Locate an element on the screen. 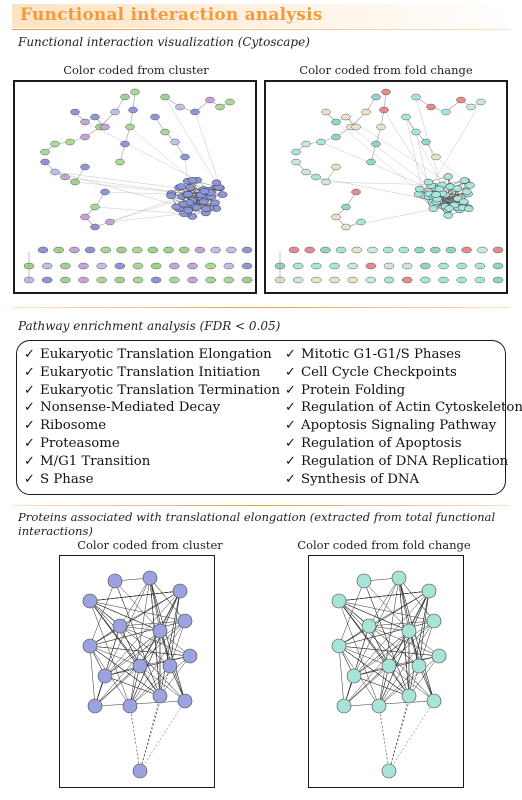 The image size is (522, 800). elongation-cluster-graph is located at coordinates (140, 674).